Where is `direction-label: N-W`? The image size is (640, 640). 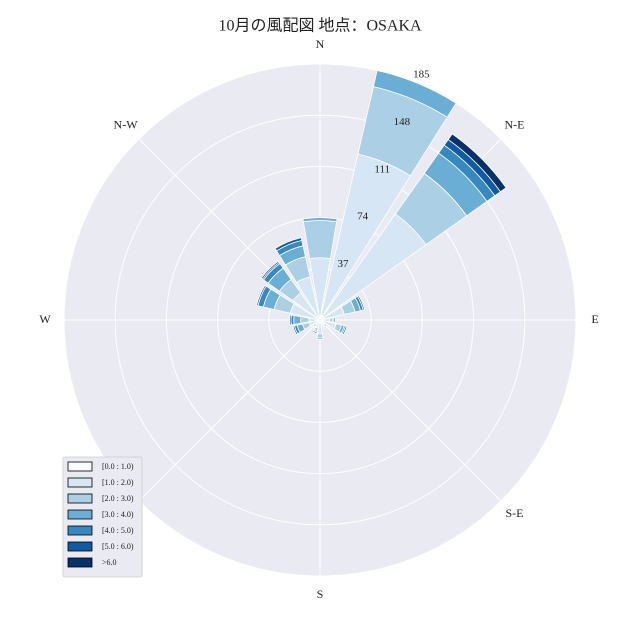 direction-label: N-W is located at coordinates (126, 124).